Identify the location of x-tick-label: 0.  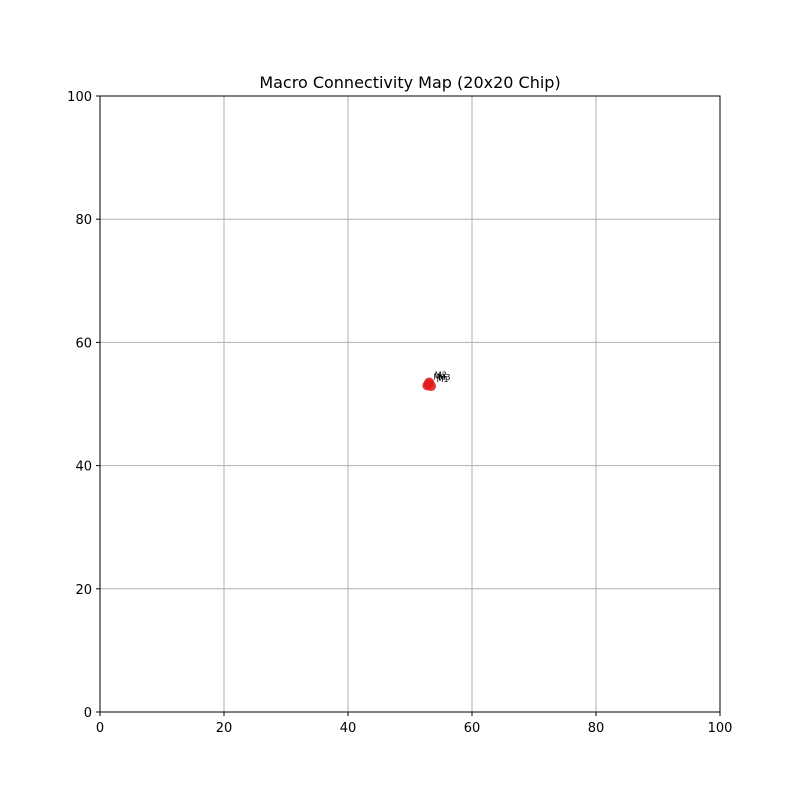
(100, 728).